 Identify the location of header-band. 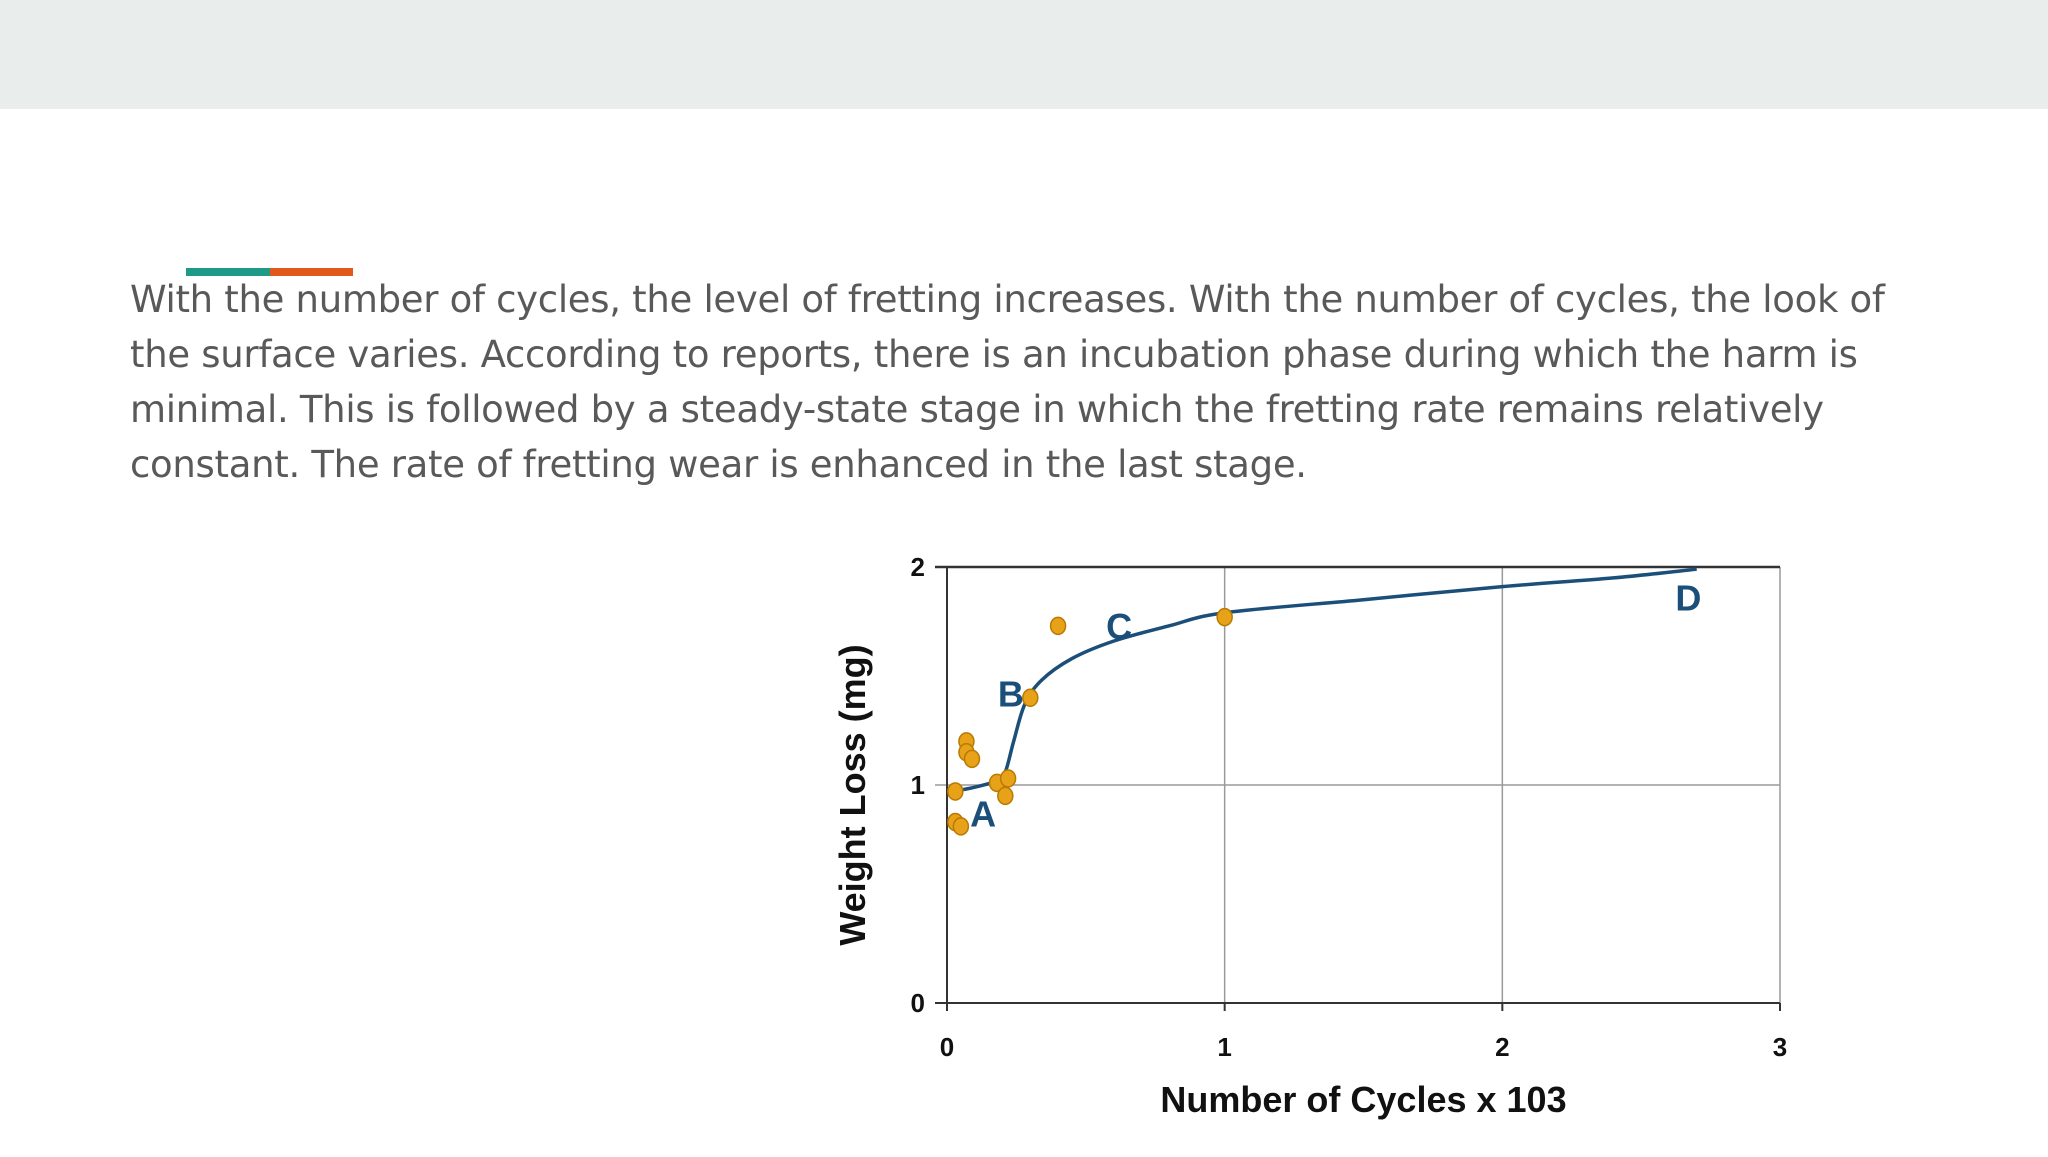
(1024, 54).